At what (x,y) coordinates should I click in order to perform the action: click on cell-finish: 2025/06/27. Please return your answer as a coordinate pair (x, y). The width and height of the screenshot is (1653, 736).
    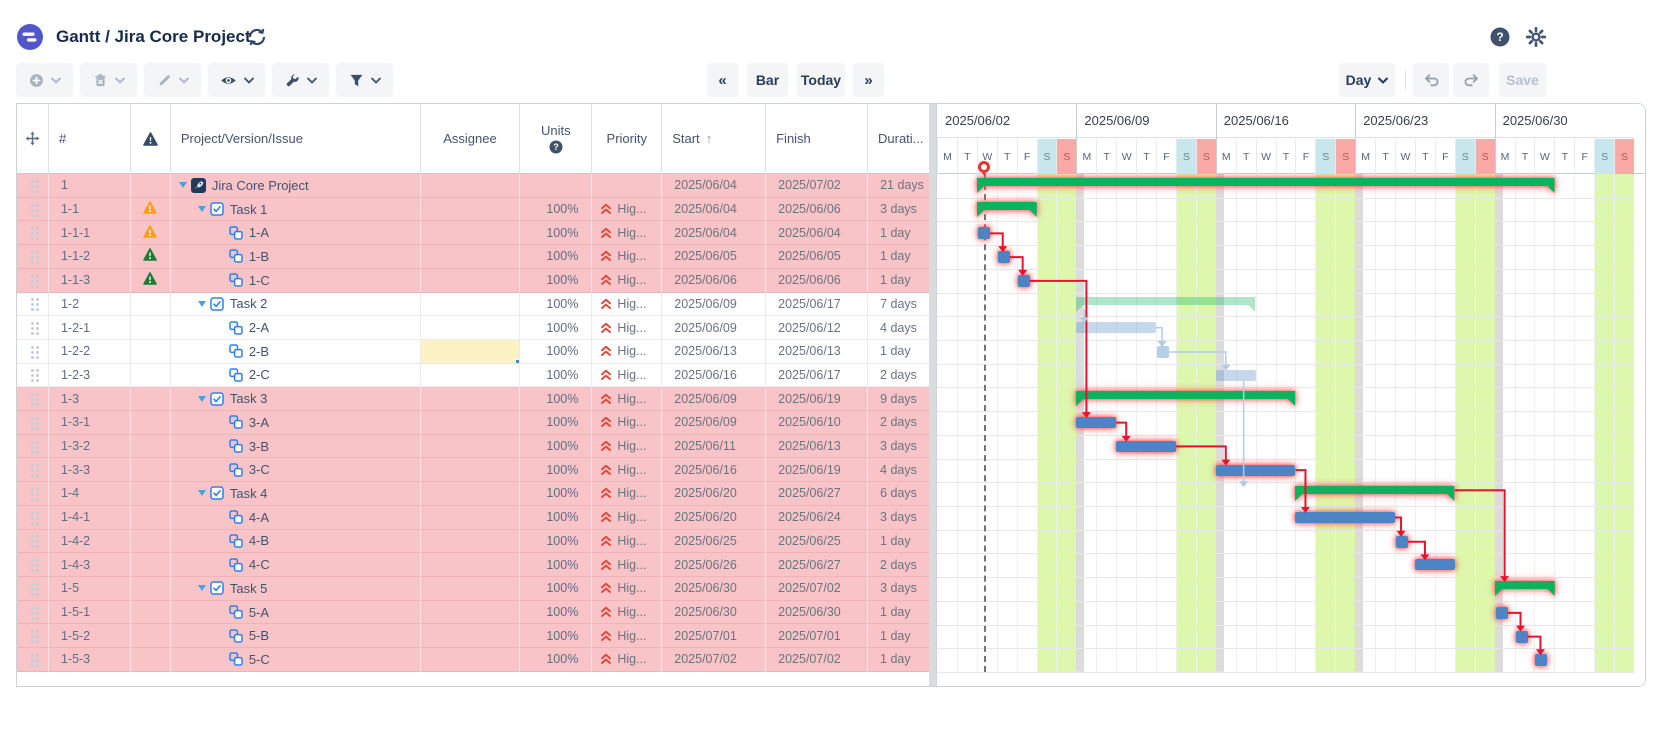
    Looking at the image, I should click on (817, 494).